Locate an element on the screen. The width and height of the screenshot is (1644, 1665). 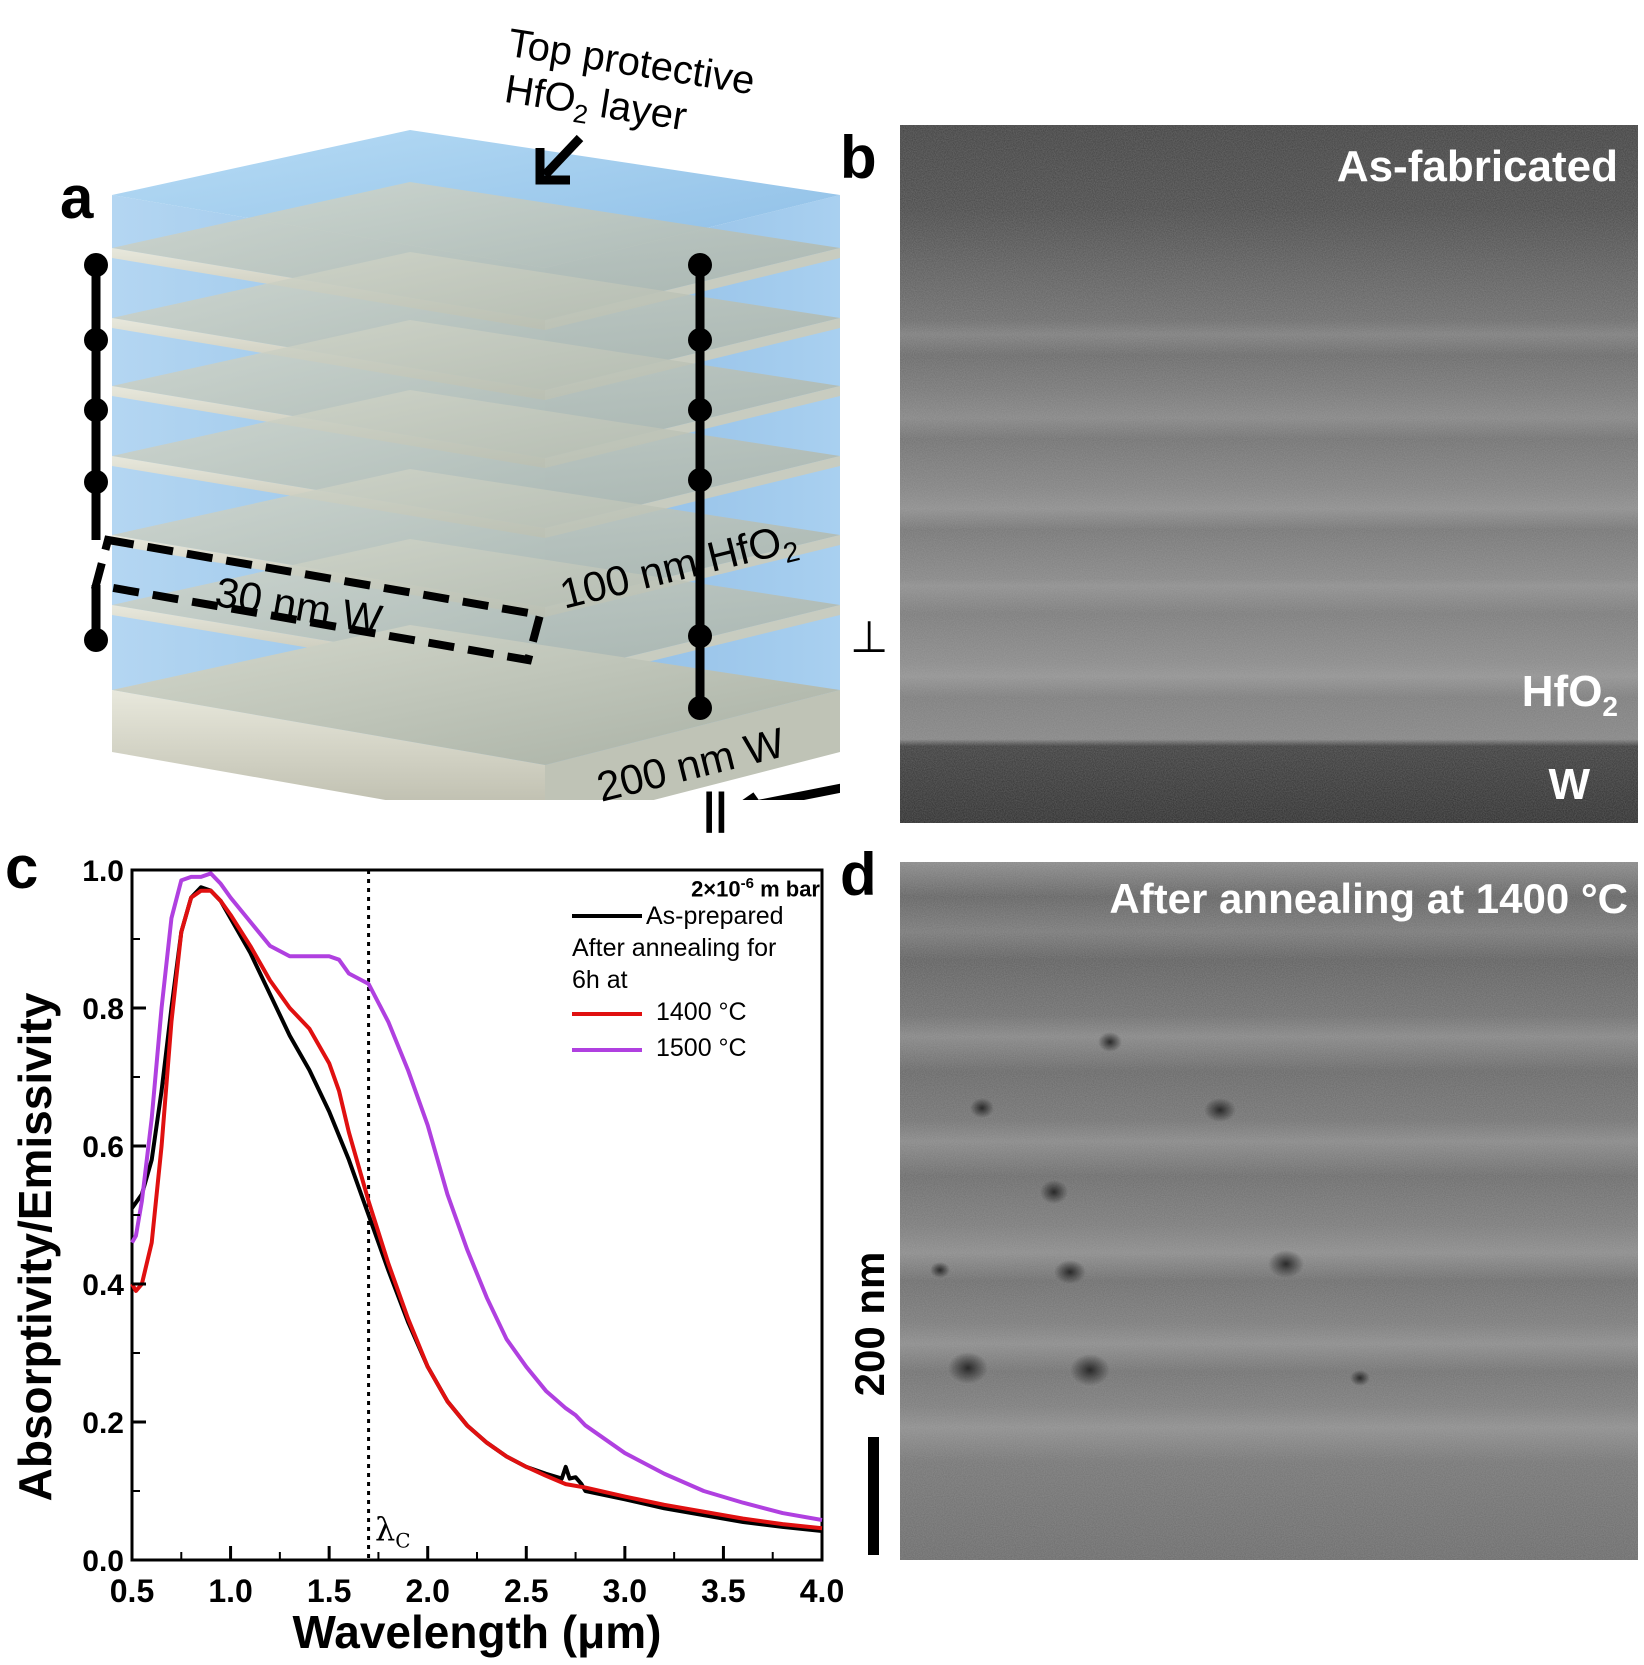
legend-swatch-as-prepared is located at coordinates (607, 916).